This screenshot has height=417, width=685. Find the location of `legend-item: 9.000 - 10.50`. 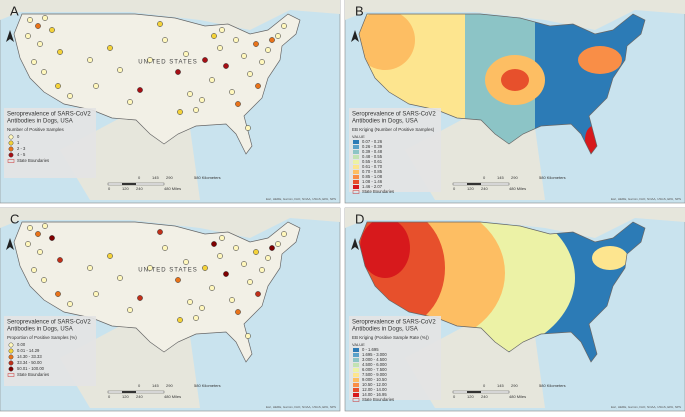

legend-item: 9.000 - 10.50 is located at coordinates (374, 379).